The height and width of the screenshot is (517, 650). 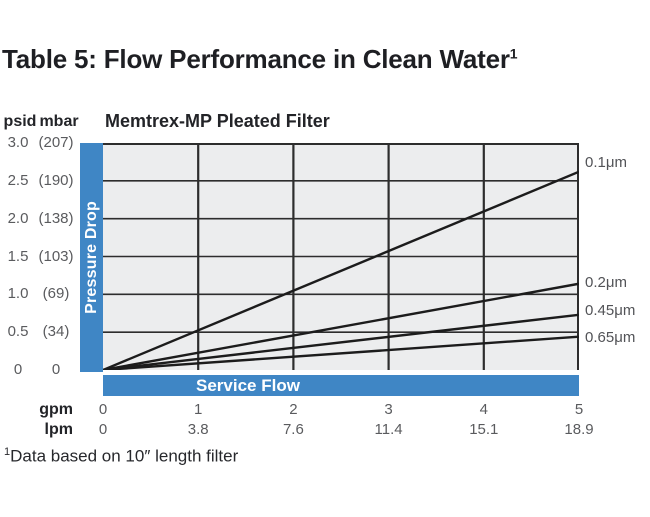 I want to click on y-axis-title: Pressure Drop, so click(x=91, y=257).